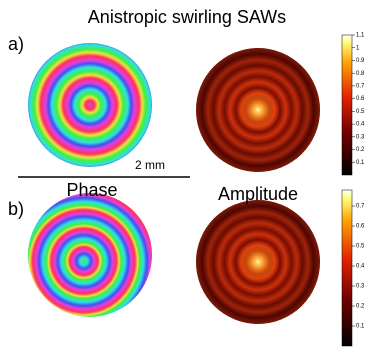 The width and height of the screenshot is (374, 353). What do you see at coordinates (360, 36) in the screenshot?
I see `tick-label: 1.1` at bounding box center [360, 36].